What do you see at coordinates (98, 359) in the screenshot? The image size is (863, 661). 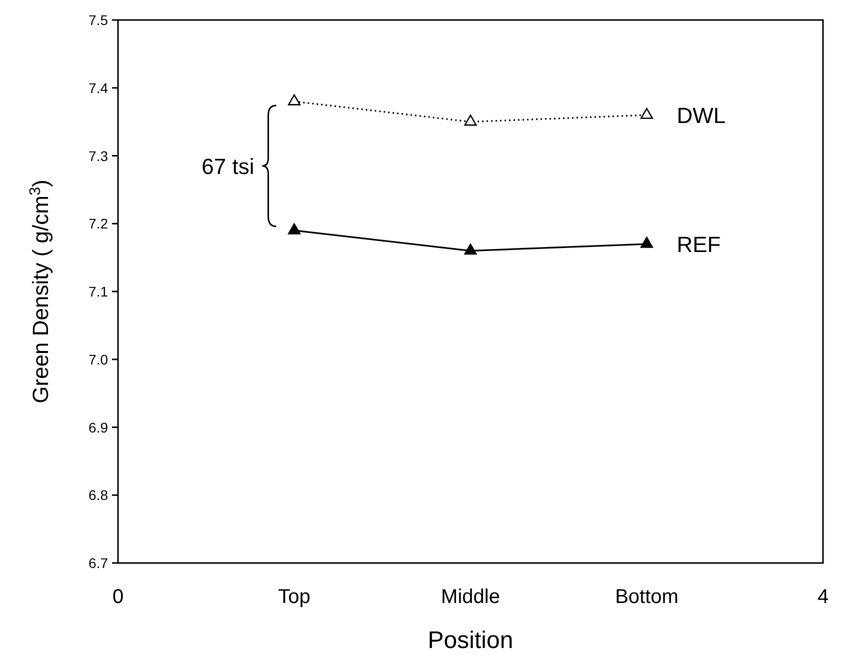 I see `y-tick-label: 7.0` at bounding box center [98, 359].